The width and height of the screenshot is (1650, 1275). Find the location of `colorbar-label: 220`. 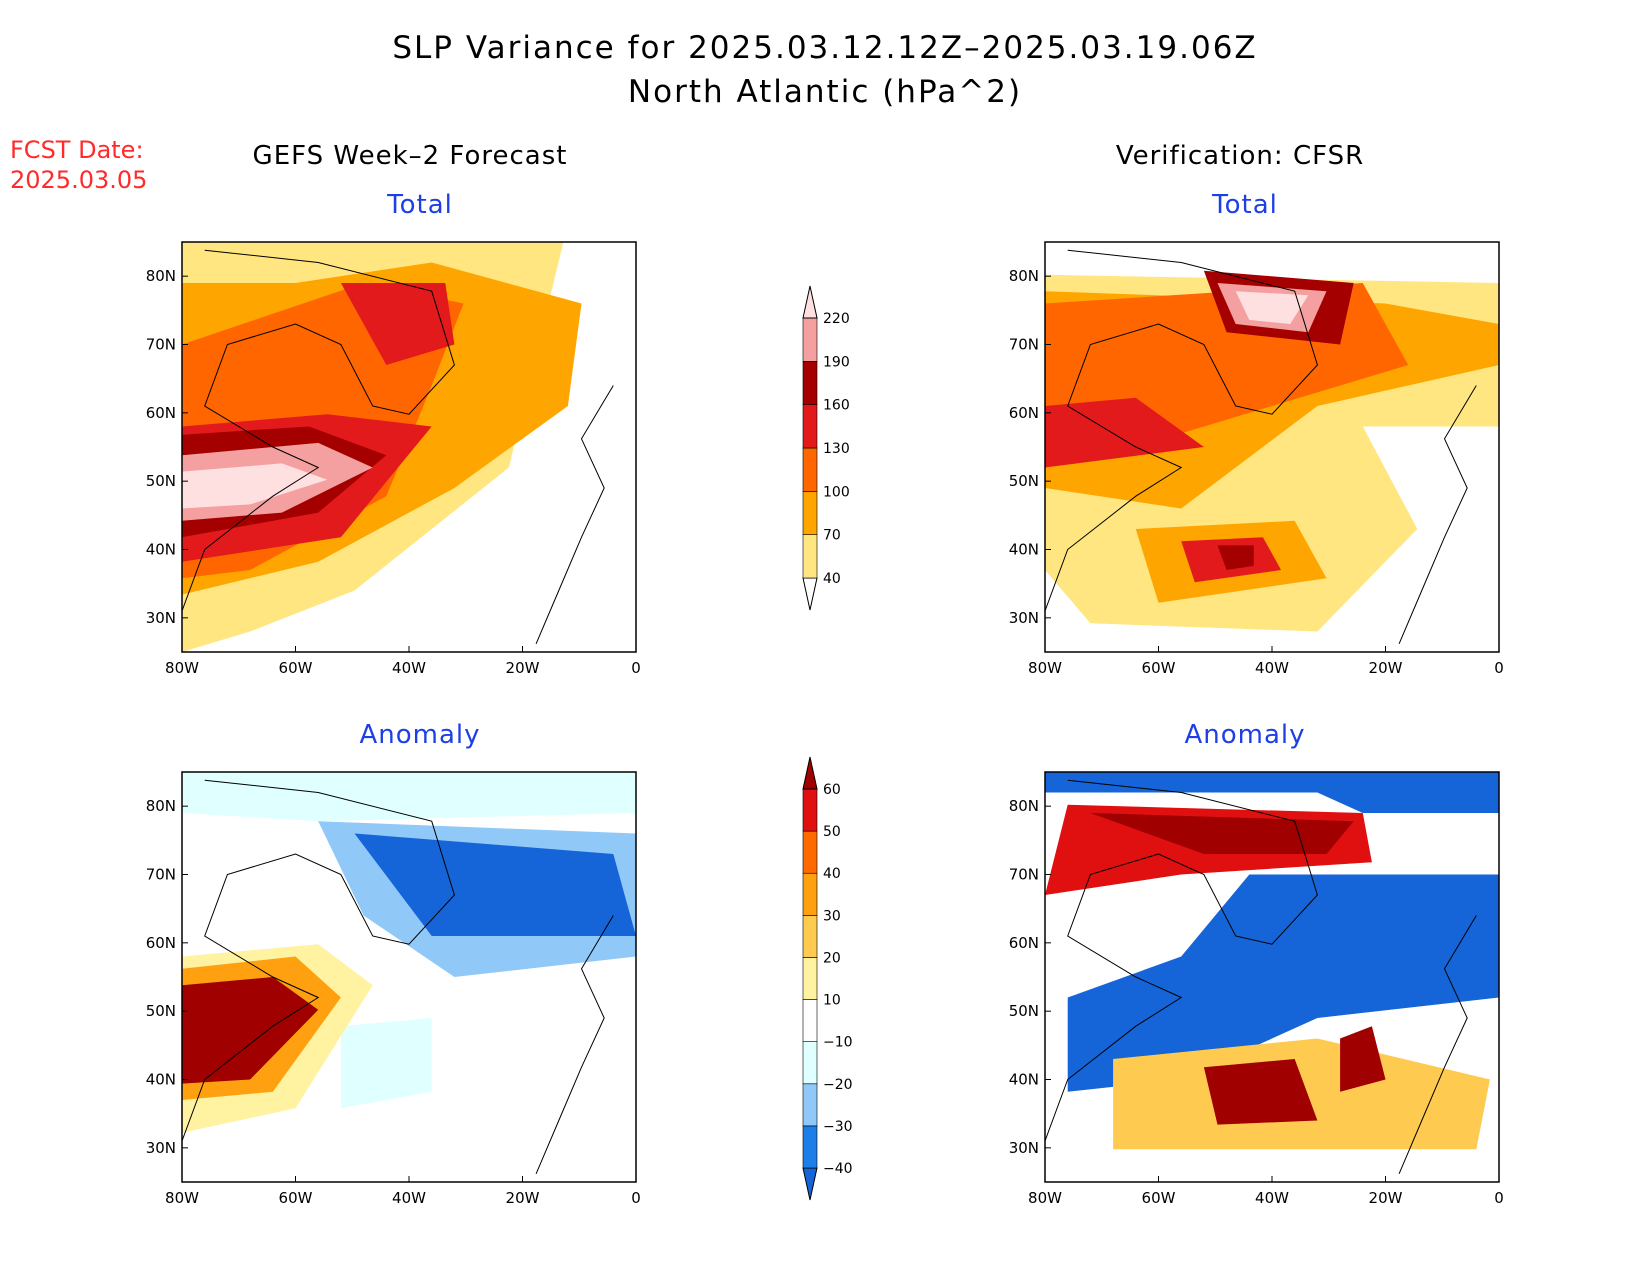

colorbar-label: 220 is located at coordinates (836, 319).